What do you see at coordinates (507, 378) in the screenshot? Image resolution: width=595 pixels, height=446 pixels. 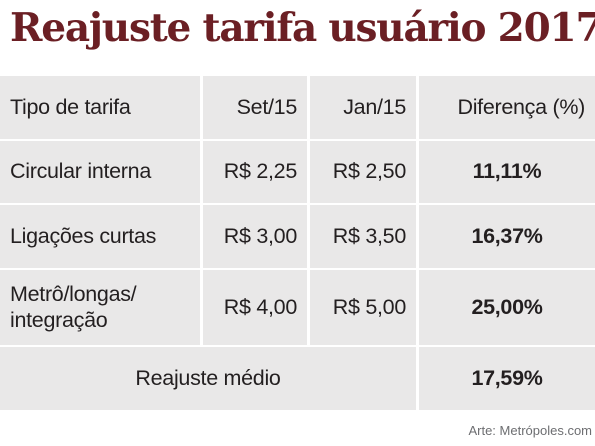 I see `footer-reajuste-medio-value: 17,59%` at bounding box center [507, 378].